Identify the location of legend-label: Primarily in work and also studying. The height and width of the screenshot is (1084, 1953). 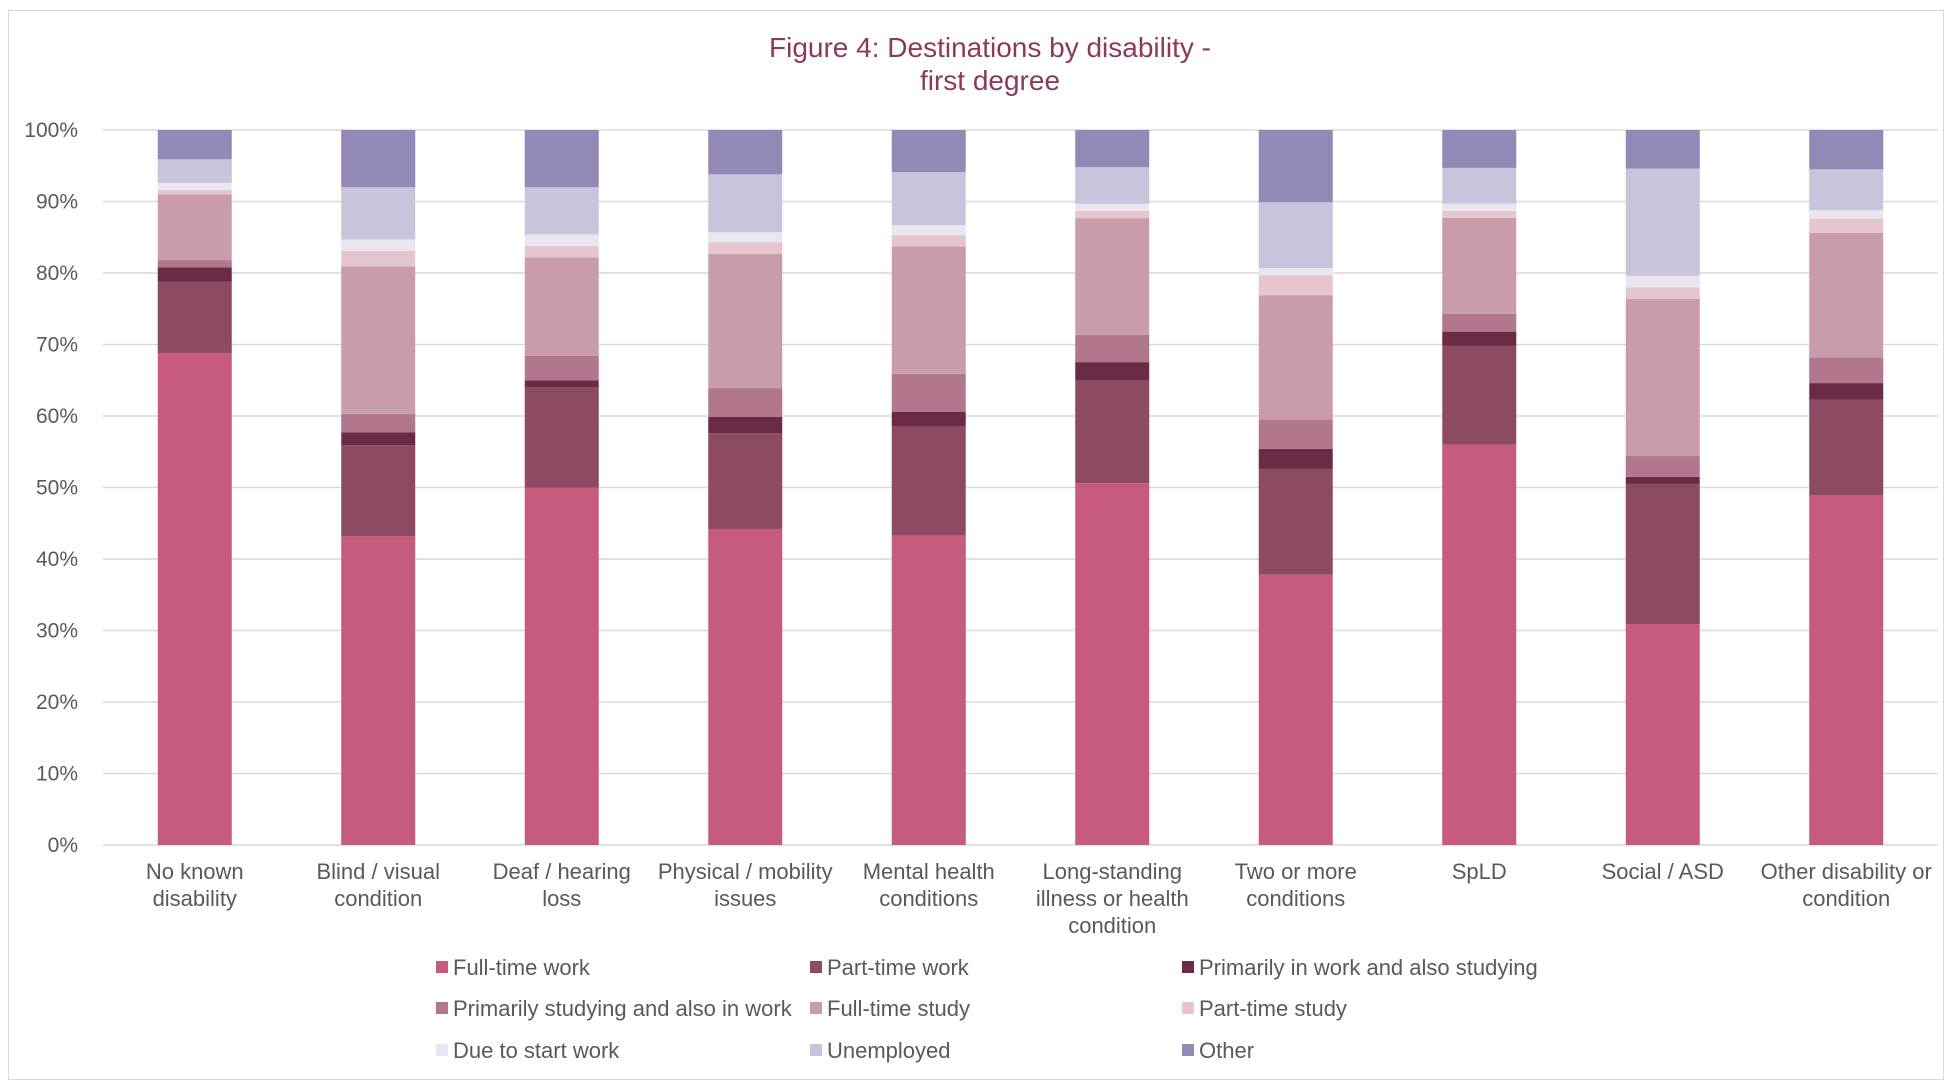
(1368, 967).